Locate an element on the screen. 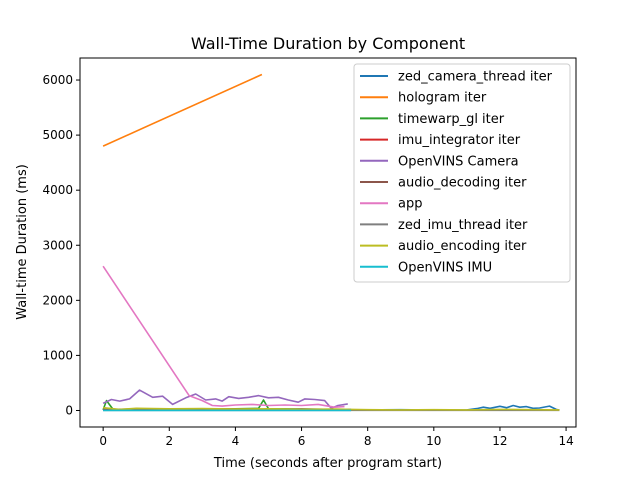 The image size is (640, 480). y-tick-label: 0 is located at coordinates (69, 410).